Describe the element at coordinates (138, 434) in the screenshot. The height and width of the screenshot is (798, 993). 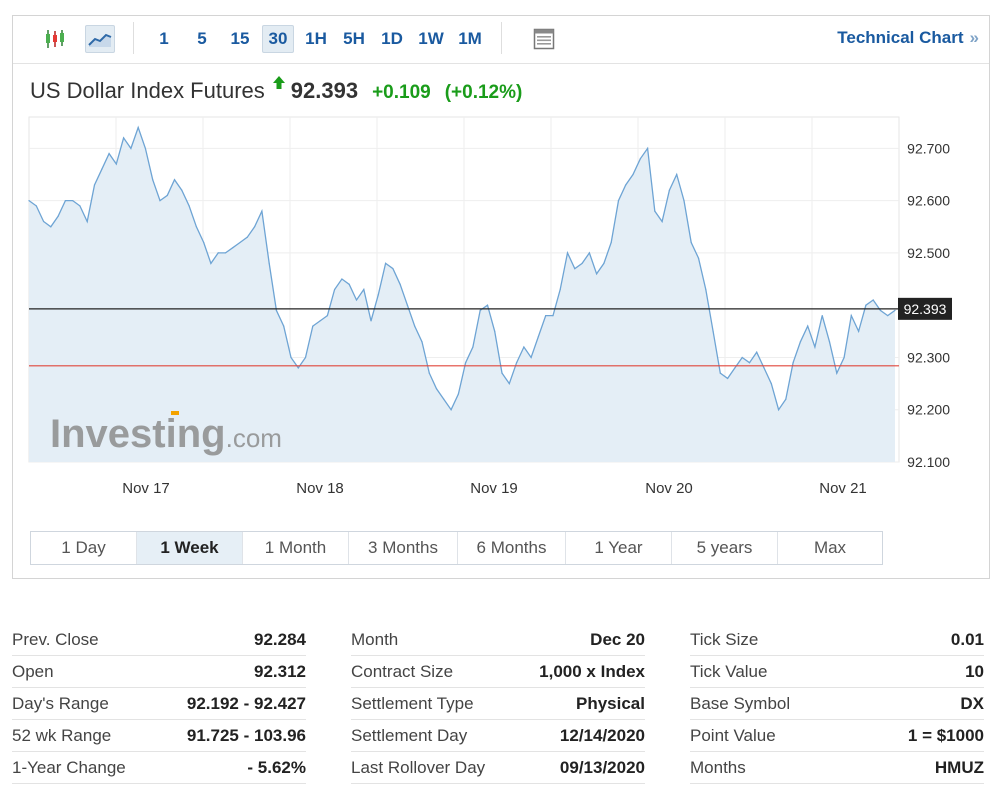
I see `watermark-brand: Investing` at that location.